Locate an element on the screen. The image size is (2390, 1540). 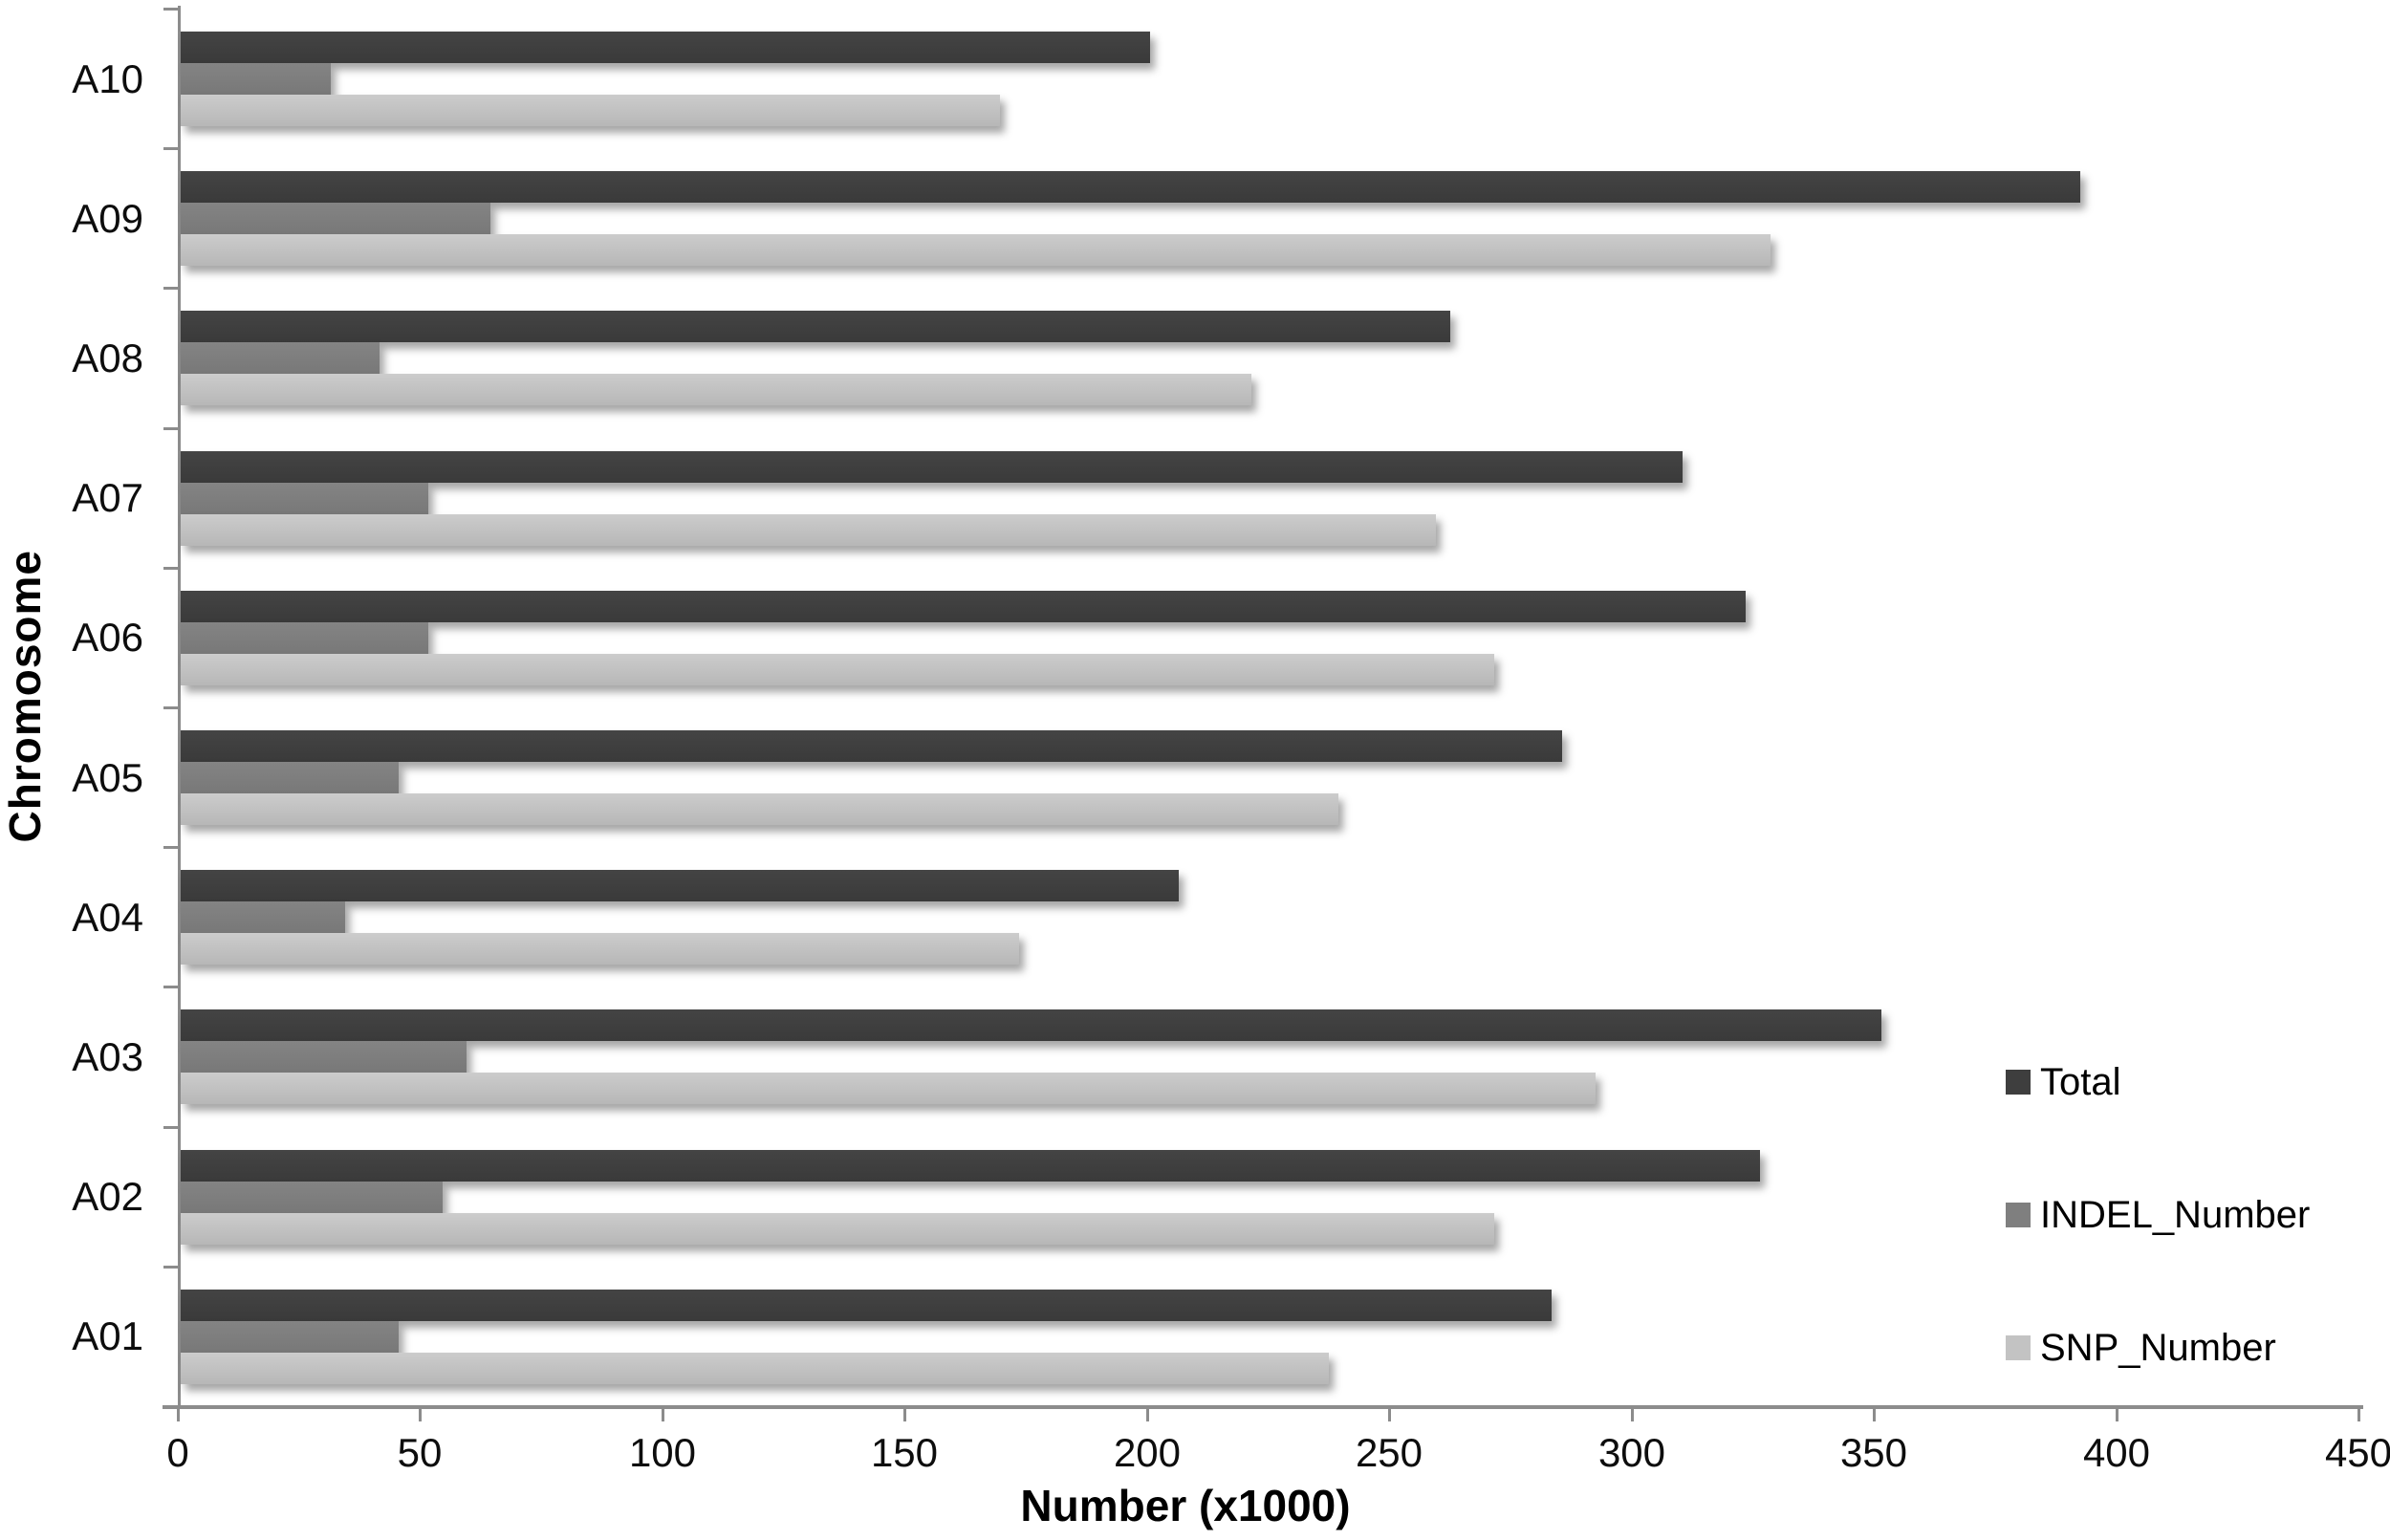
bar-indel_number-a10 is located at coordinates (256, 79).